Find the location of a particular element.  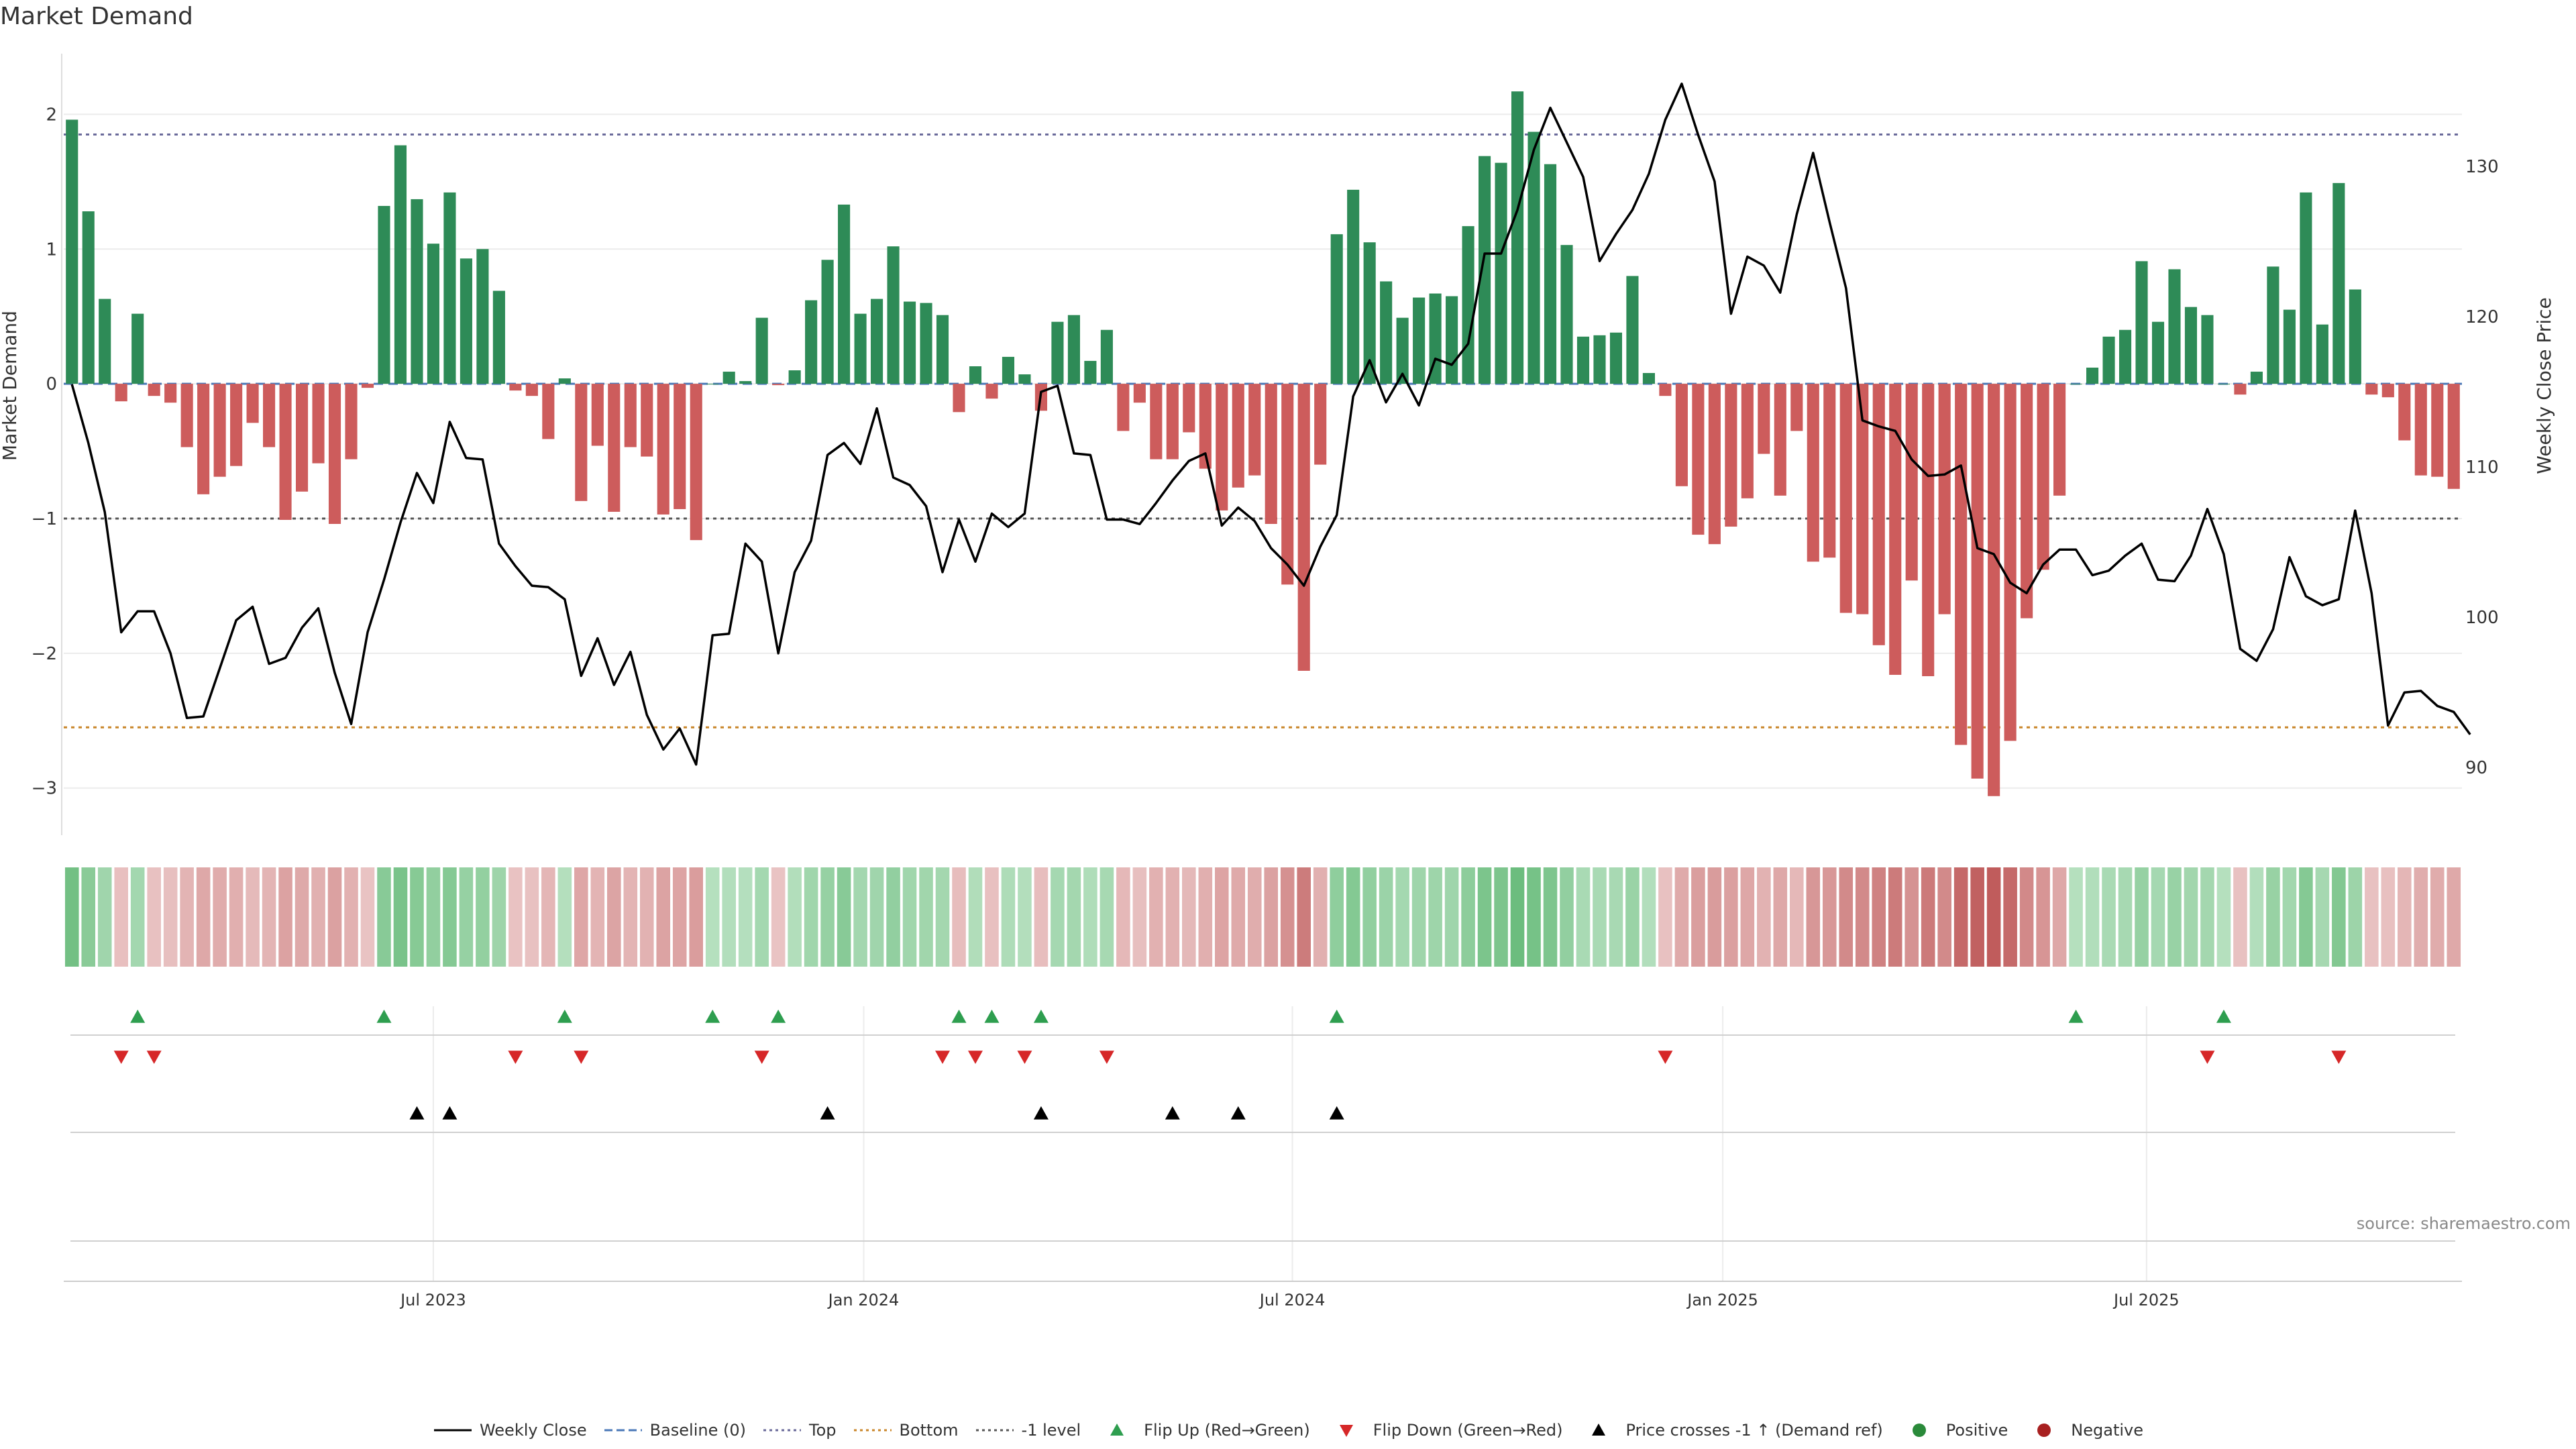

chart-title: Market Demand is located at coordinates (96, 16).